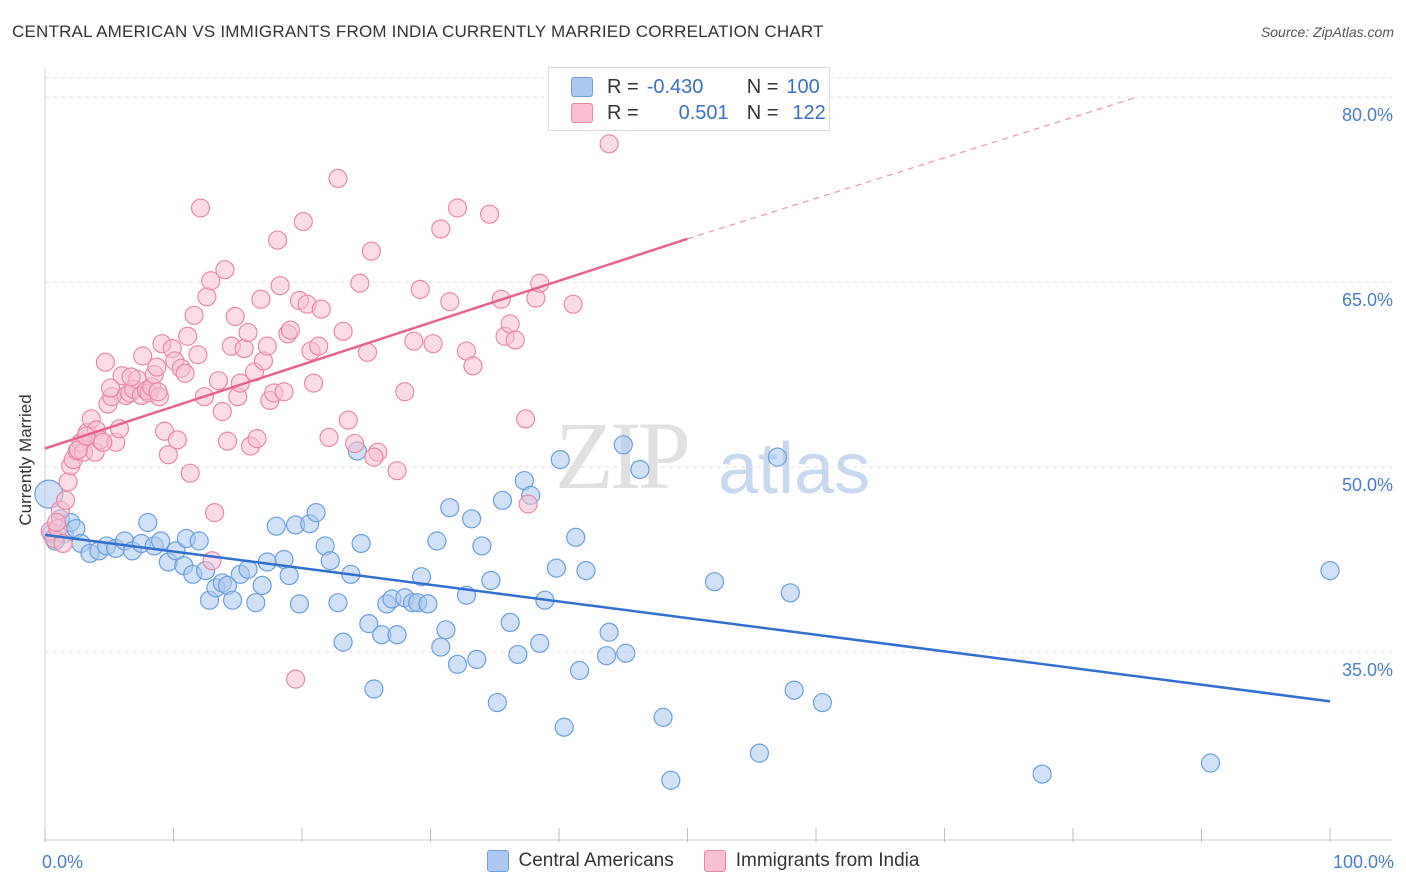  Describe the element at coordinates (366, 343) in the screenshot. I see `trend-line-immigrants-from-india` at that location.